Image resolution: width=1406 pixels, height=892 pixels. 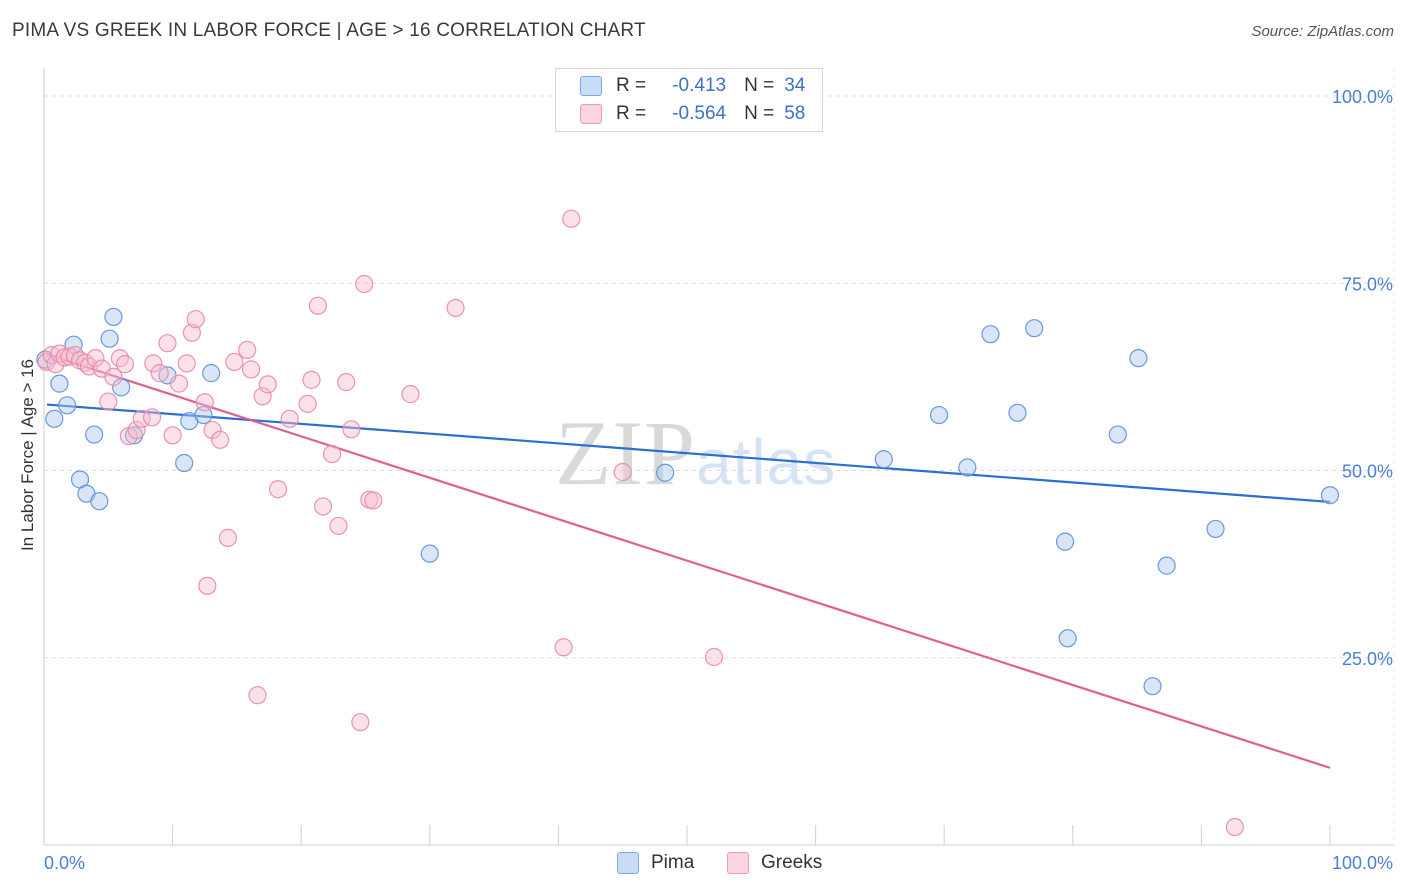 What do you see at coordinates (1322, 31) in the screenshot?
I see `source-label: Source: ZipAtlas.com` at bounding box center [1322, 31].